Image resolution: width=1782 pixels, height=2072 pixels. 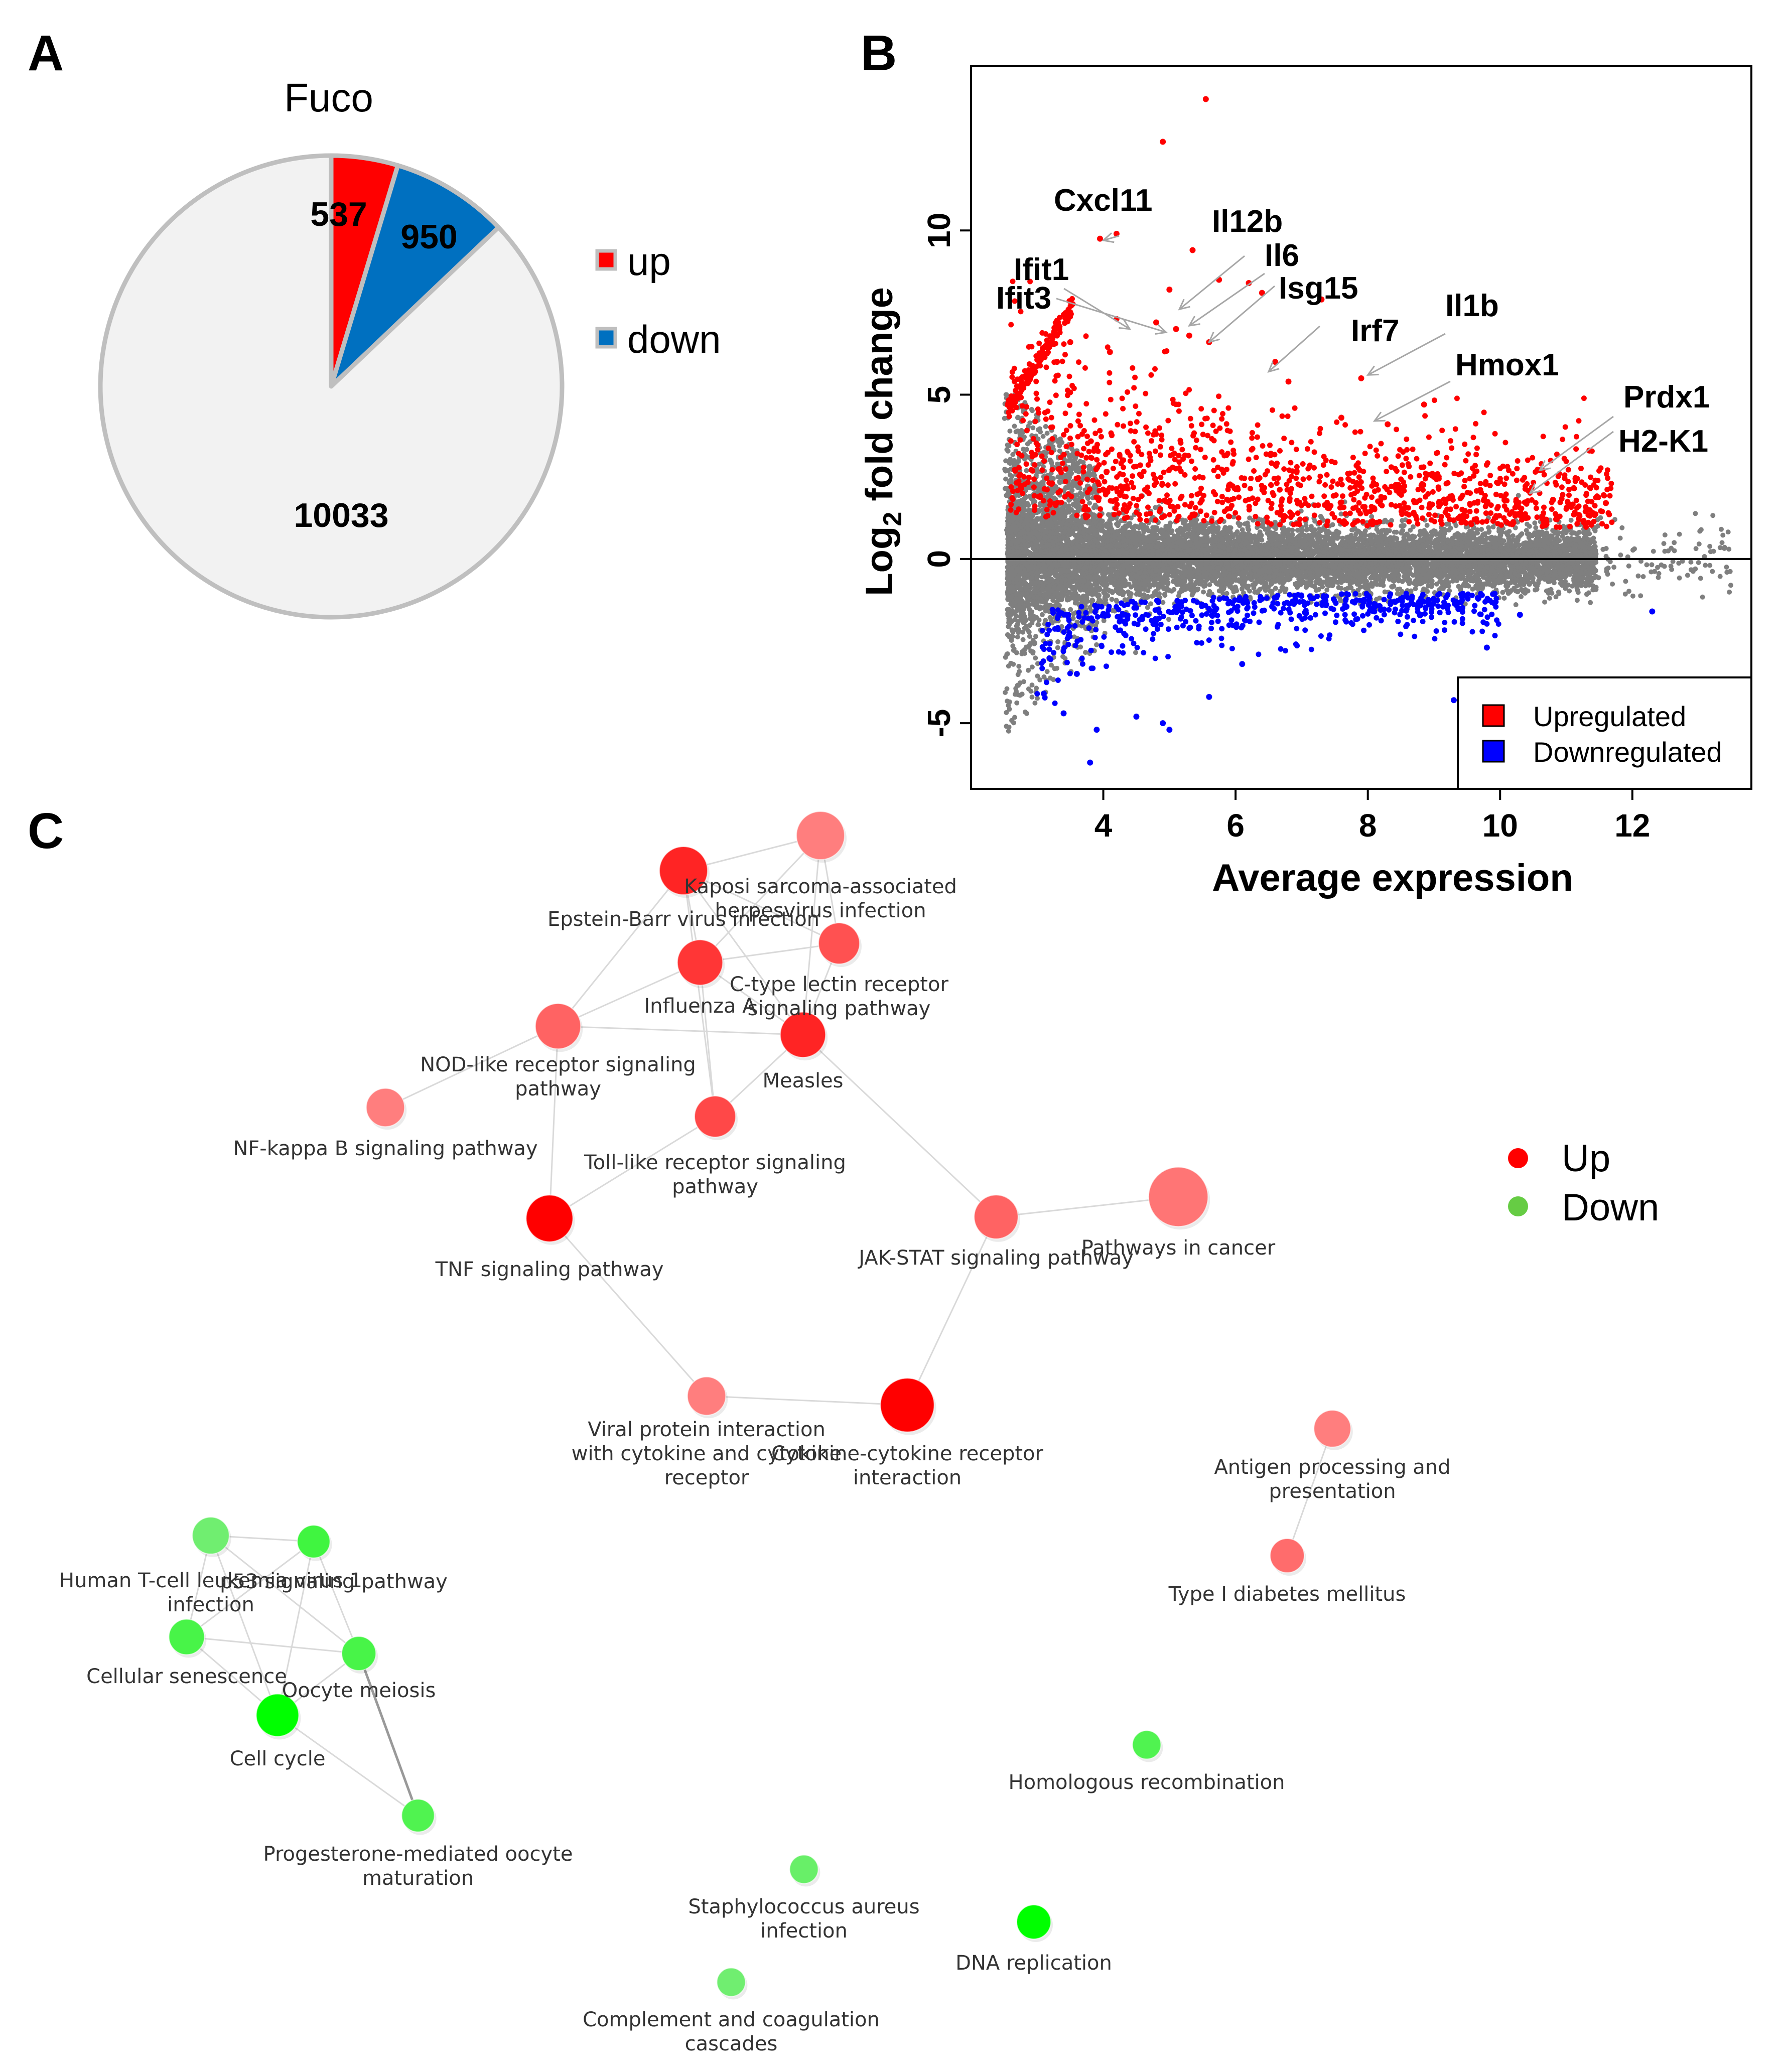 I want to click on network-node-label-cellcycle: Cell cycle, so click(x=278, y=1758).